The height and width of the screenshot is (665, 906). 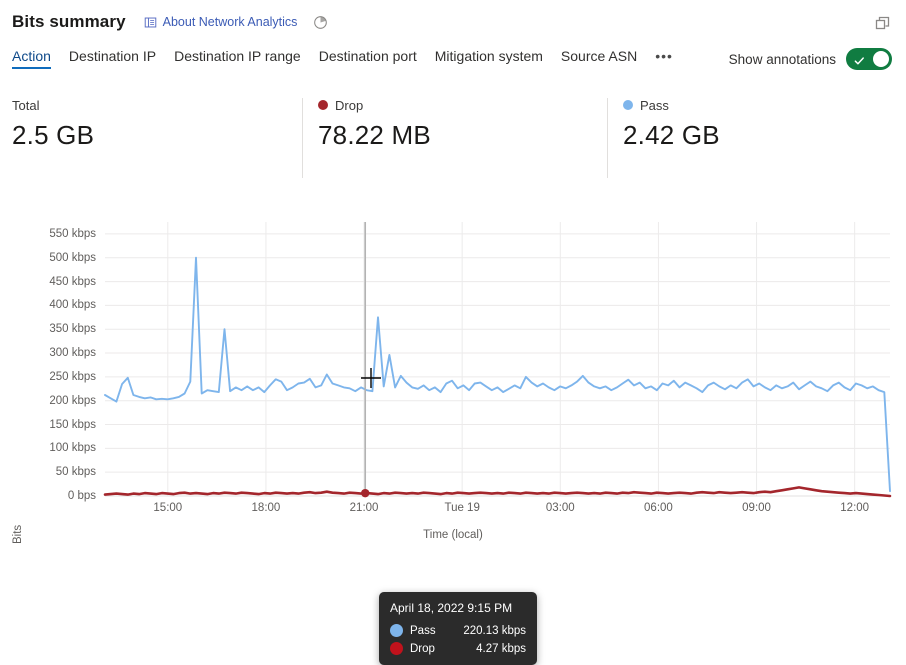 What do you see at coordinates (72, 257) in the screenshot?
I see `y-axis-tick-10: 500 kbps` at bounding box center [72, 257].